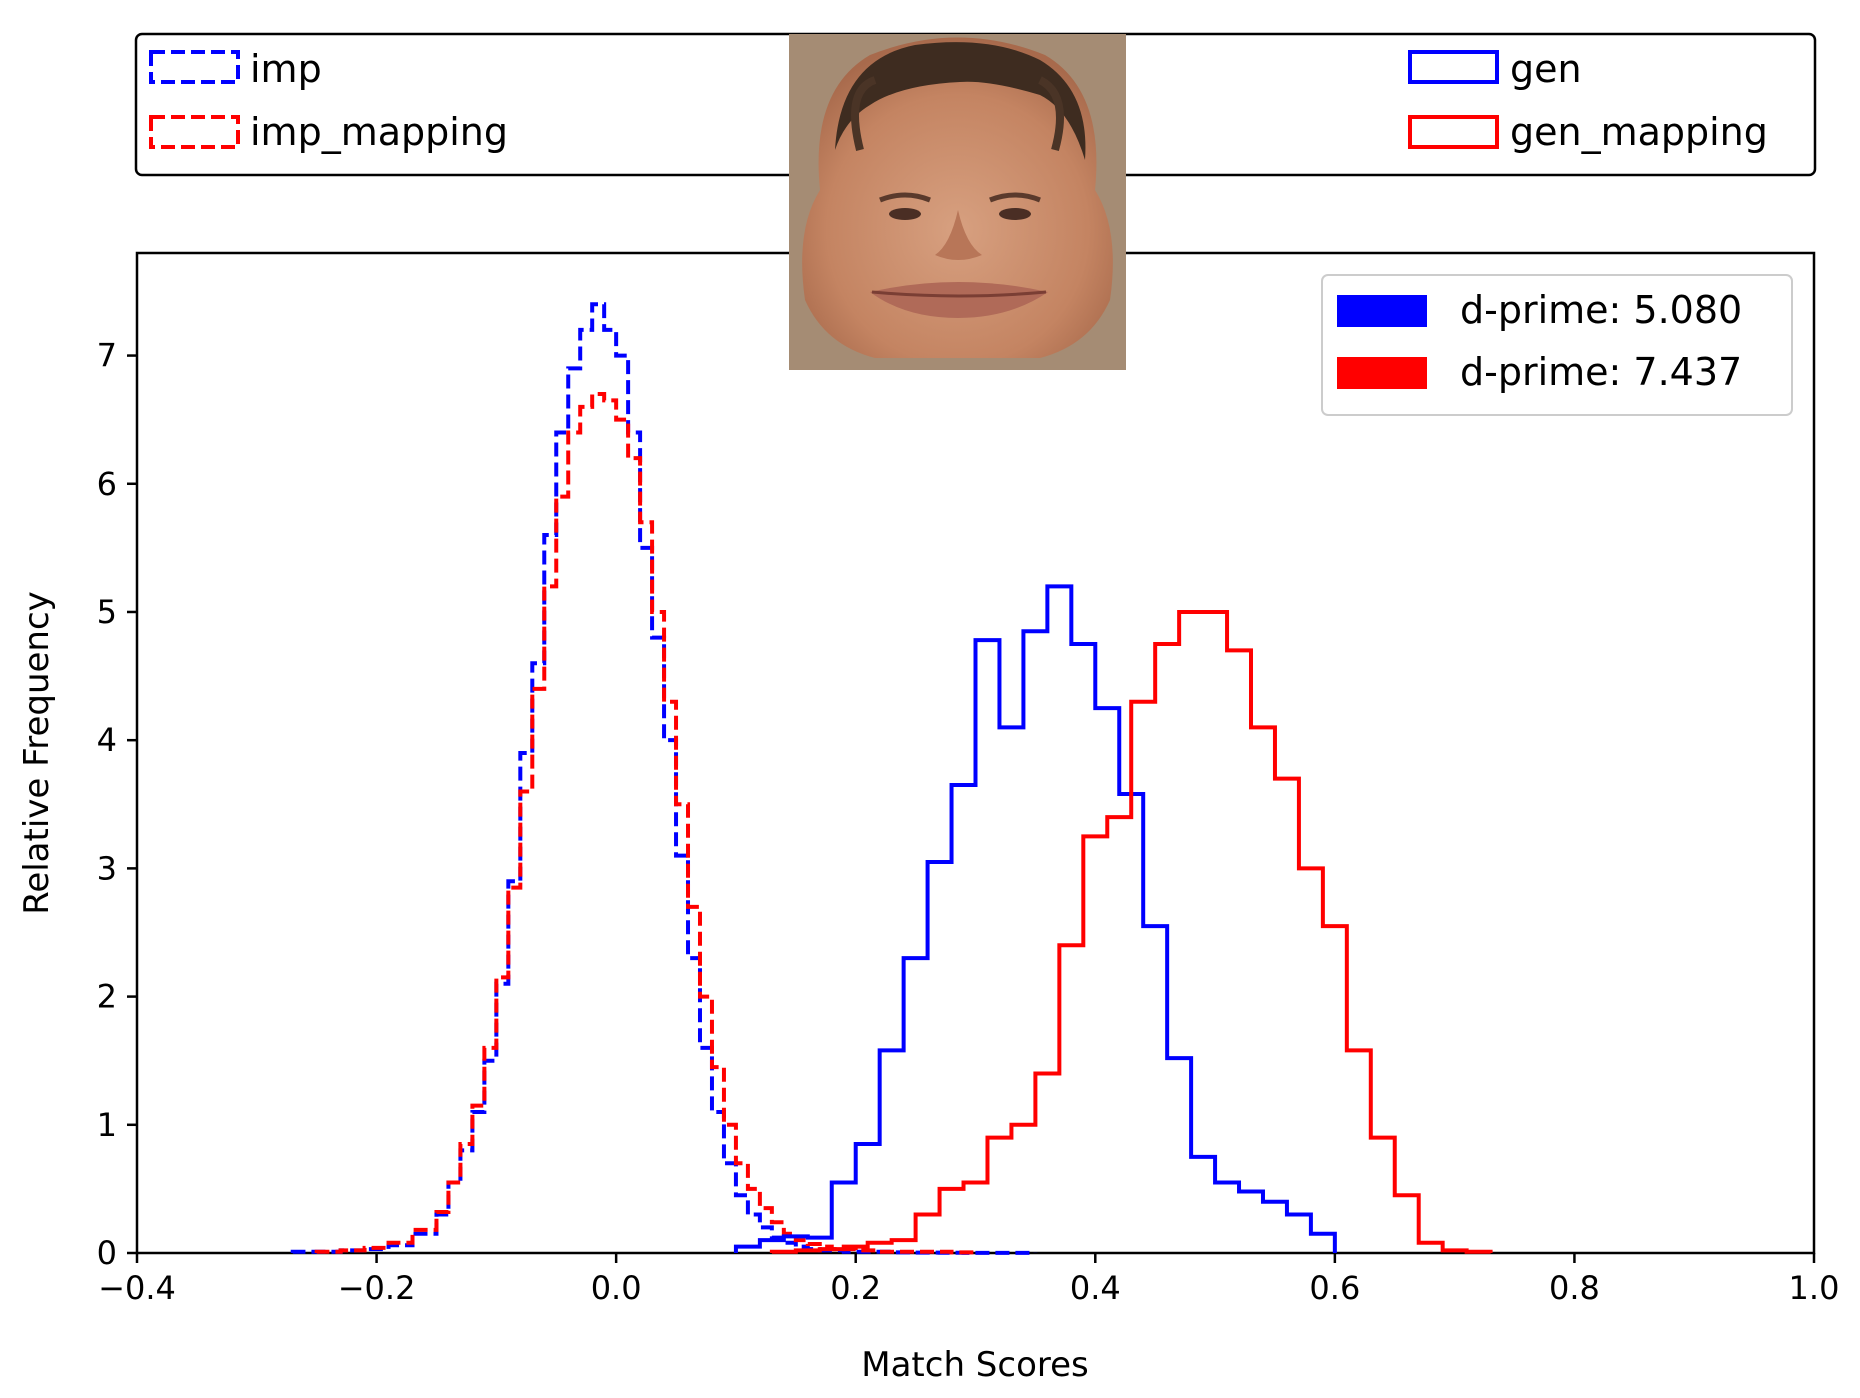 This screenshot has height=1398, width=1860. Describe the element at coordinates (1639, 132) in the screenshot. I see `legend-label-gen-mapping: gen_mapping` at that location.